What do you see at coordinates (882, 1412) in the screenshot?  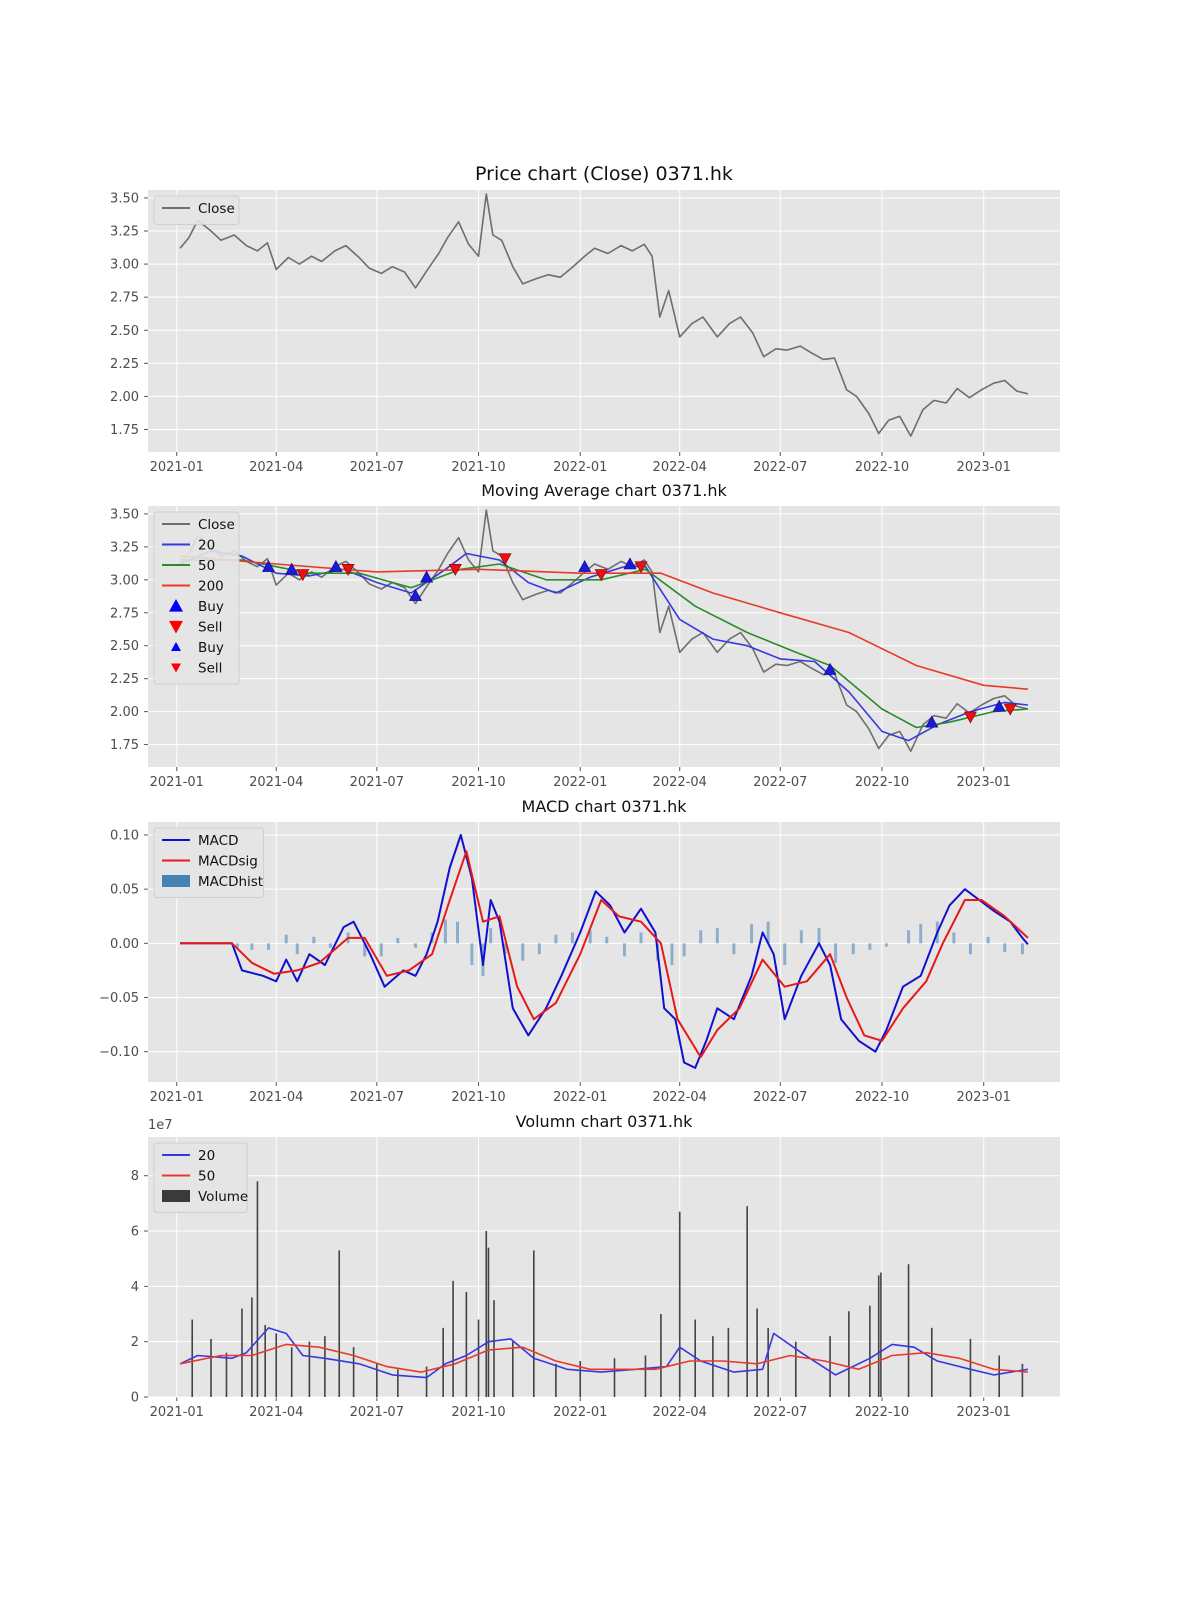 I see `x-tick-label: 2022-10` at bounding box center [882, 1412].